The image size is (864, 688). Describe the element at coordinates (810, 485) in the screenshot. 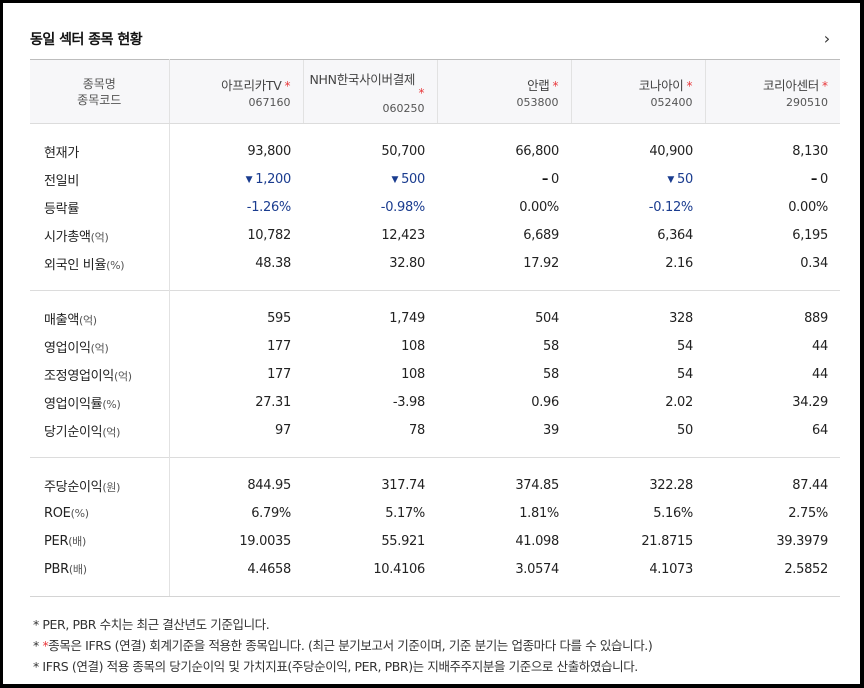

I see `value-text: 87.44` at that location.